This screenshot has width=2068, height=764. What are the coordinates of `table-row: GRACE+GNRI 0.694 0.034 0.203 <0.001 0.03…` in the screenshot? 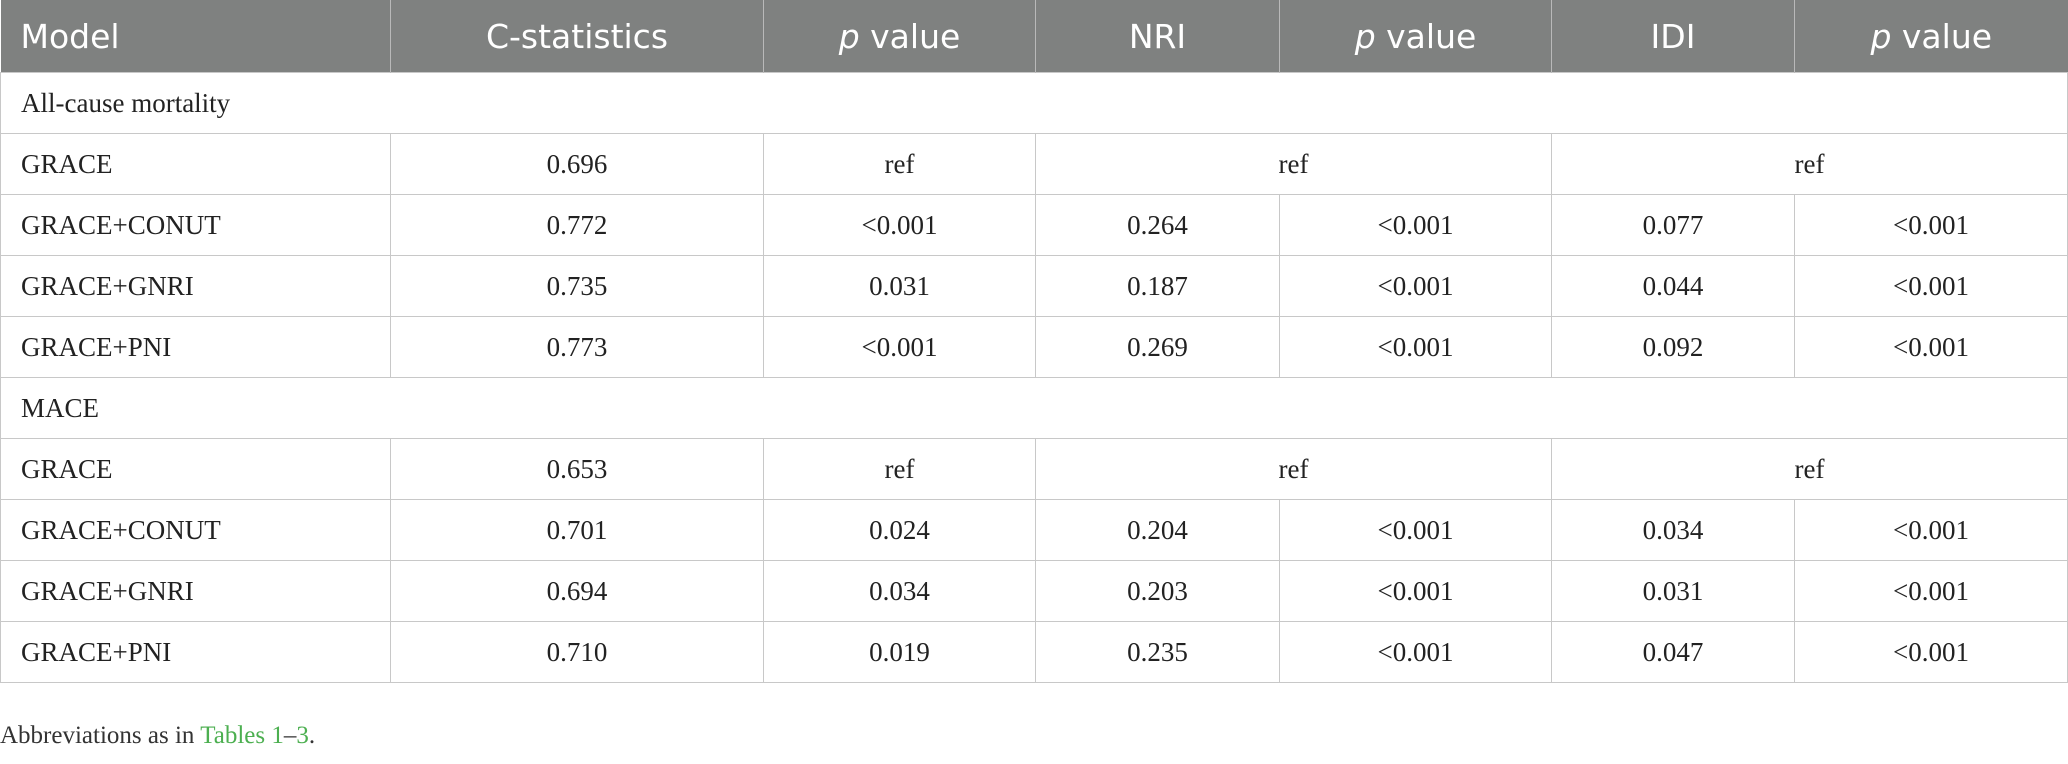 It's located at (1034, 591).